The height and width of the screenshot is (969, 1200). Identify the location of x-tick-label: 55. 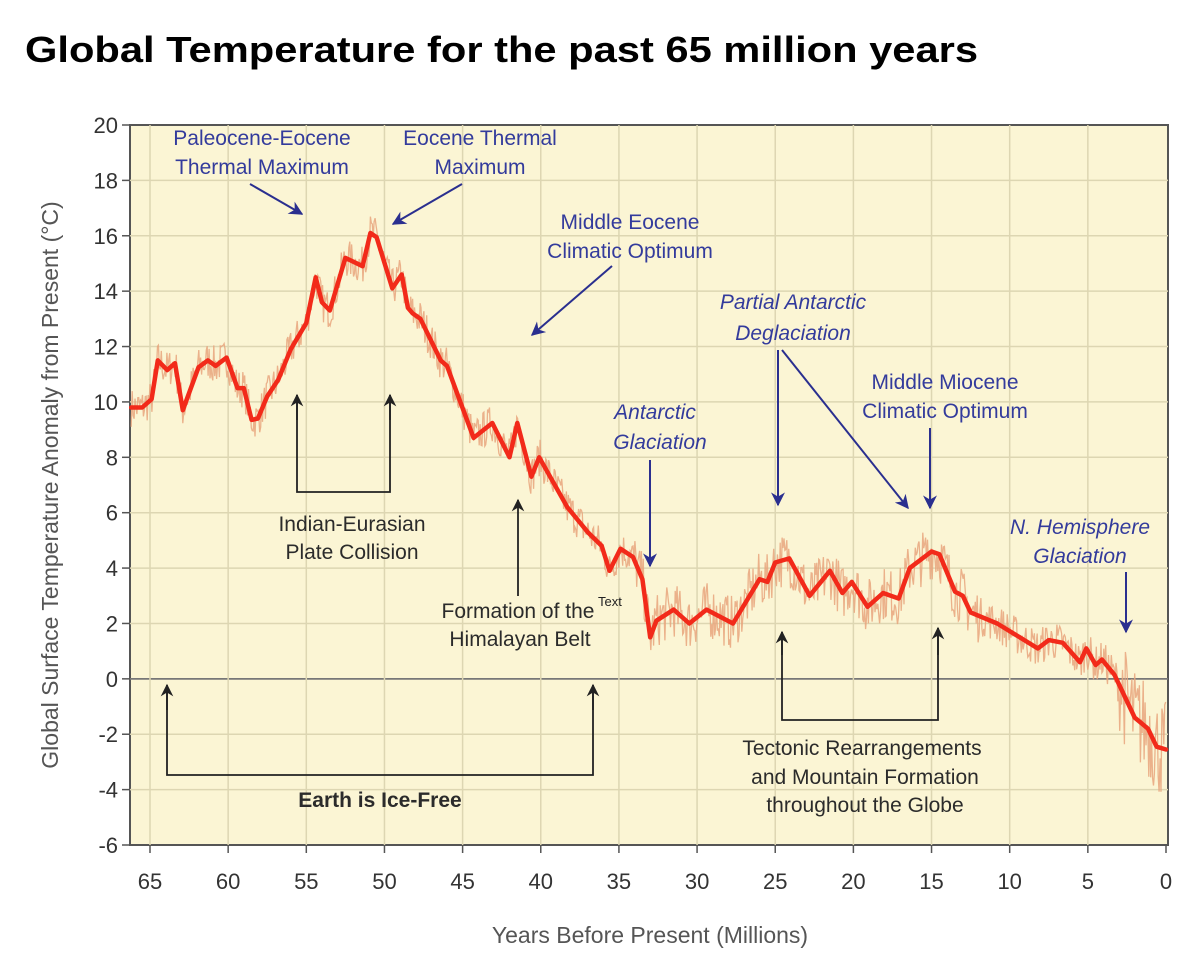
(306, 881).